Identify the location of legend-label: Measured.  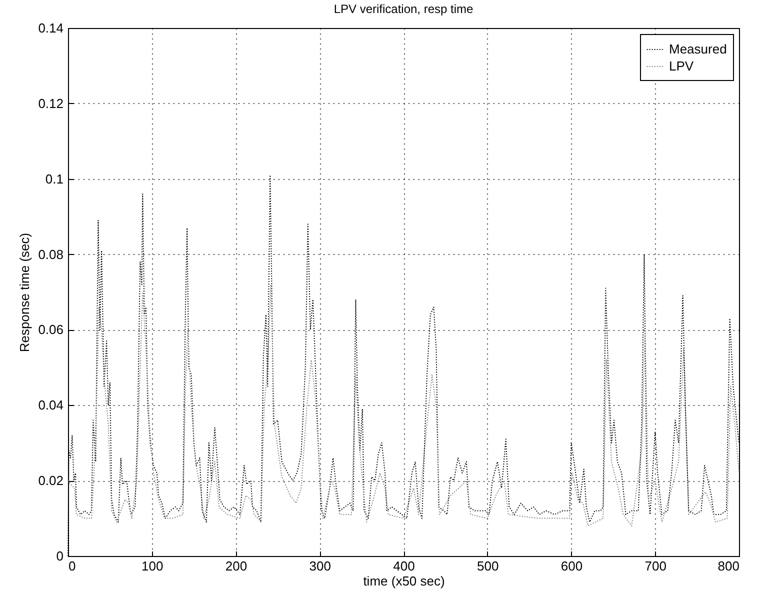
(698, 49).